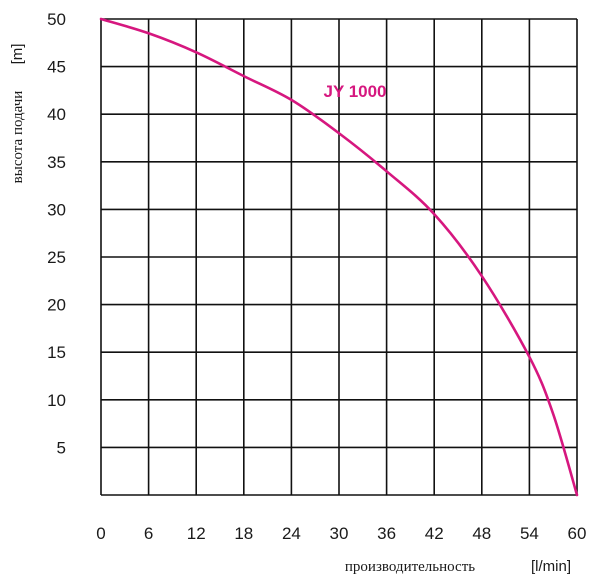 This screenshot has height=584, width=596. What do you see at coordinates (481, 533) in the screenshot?
I see `x-tick-label-8: 48` at bounding box center [481, 533].